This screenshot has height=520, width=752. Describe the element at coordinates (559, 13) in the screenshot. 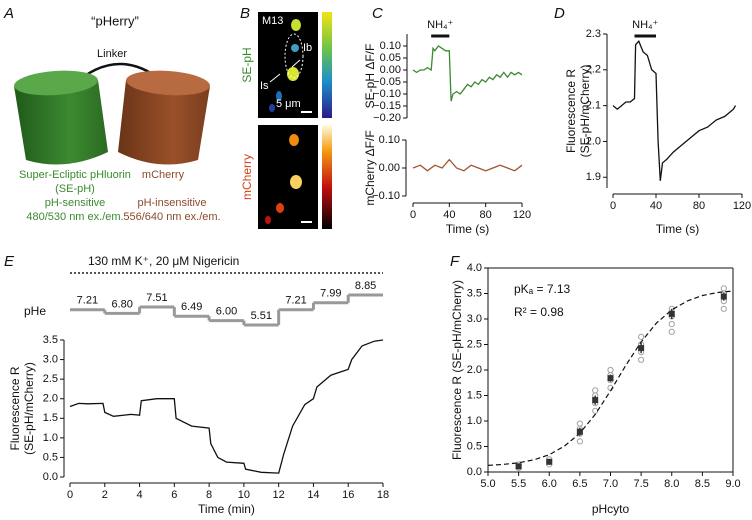

I see `panel-label: D` at that location.